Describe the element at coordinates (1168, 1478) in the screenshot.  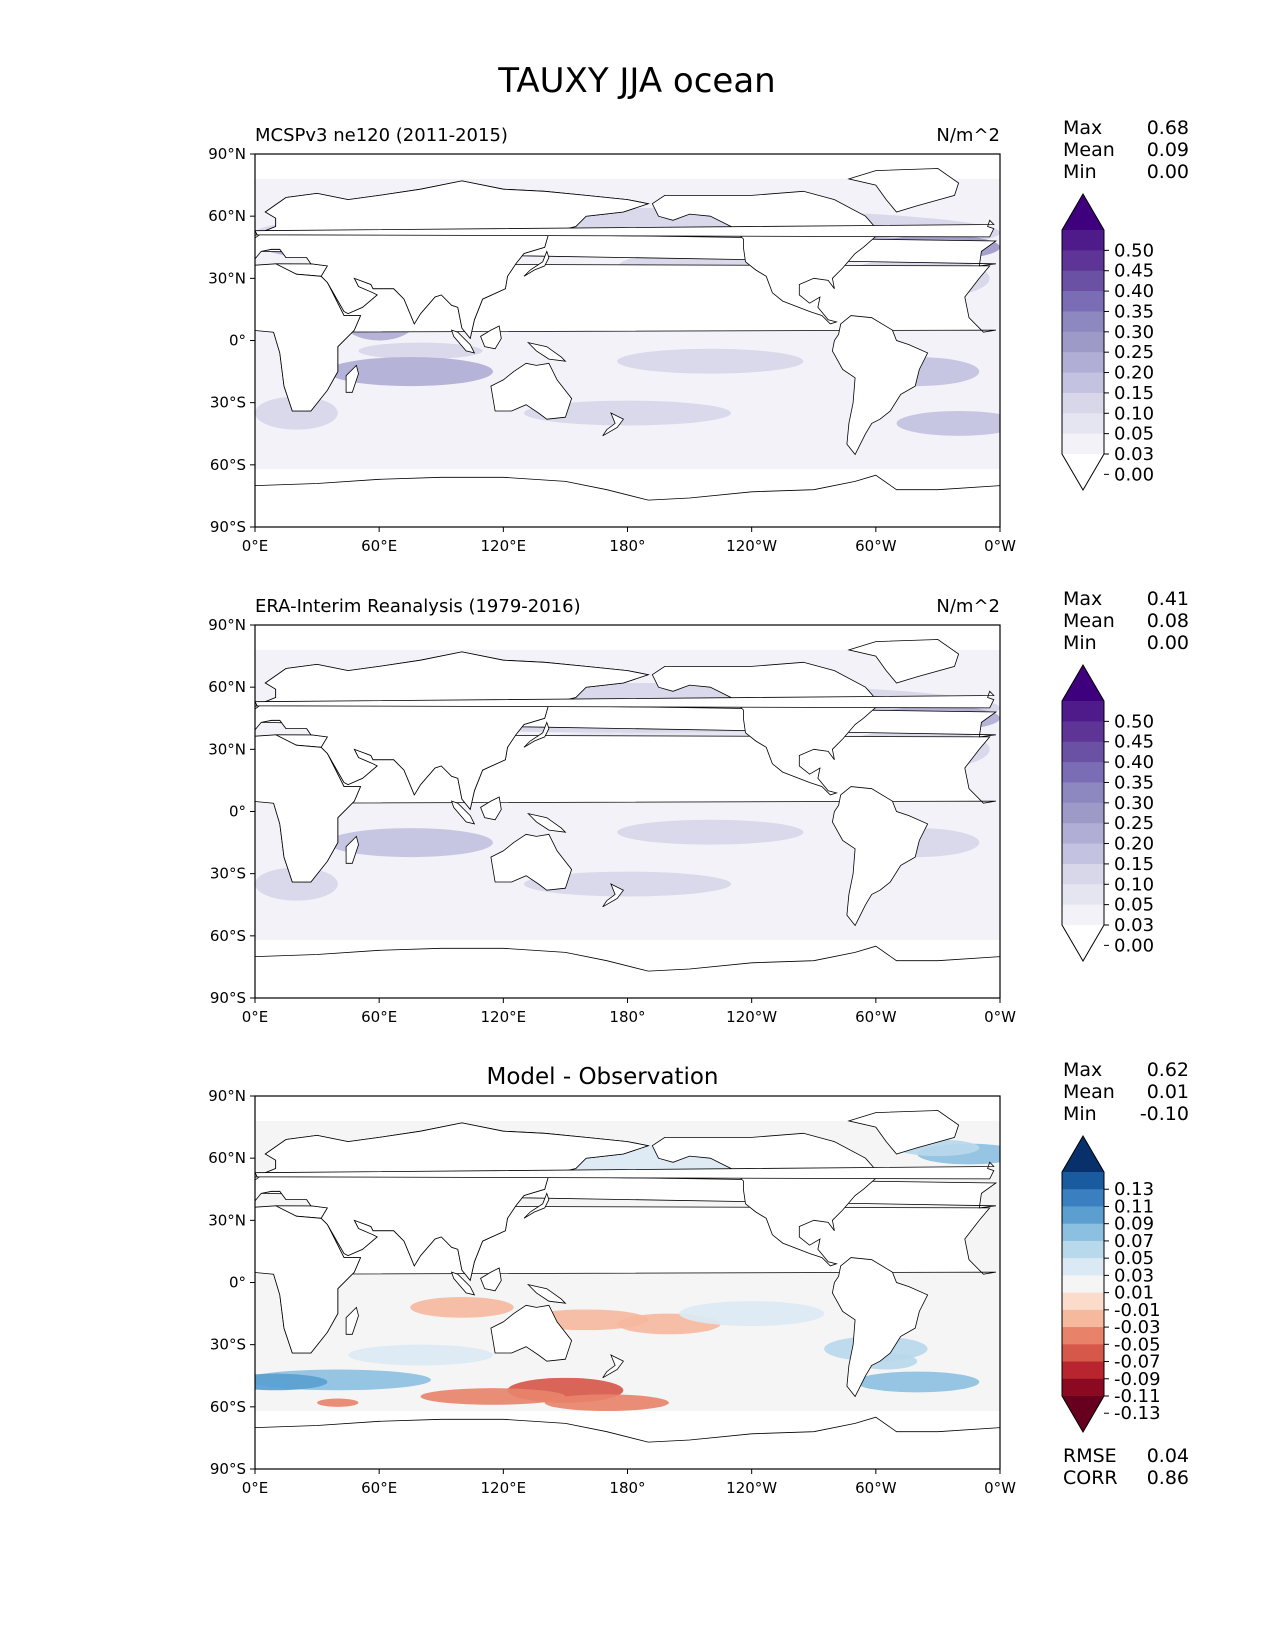
I see `extra-stat-value: 0.86` at that location.